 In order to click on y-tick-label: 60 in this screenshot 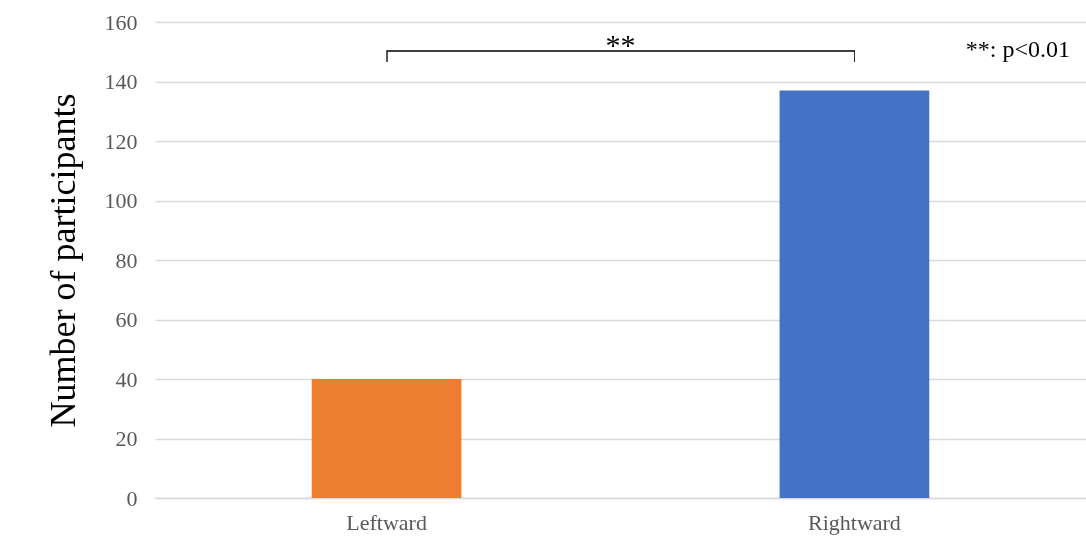, I will do `click(126, 319)`.